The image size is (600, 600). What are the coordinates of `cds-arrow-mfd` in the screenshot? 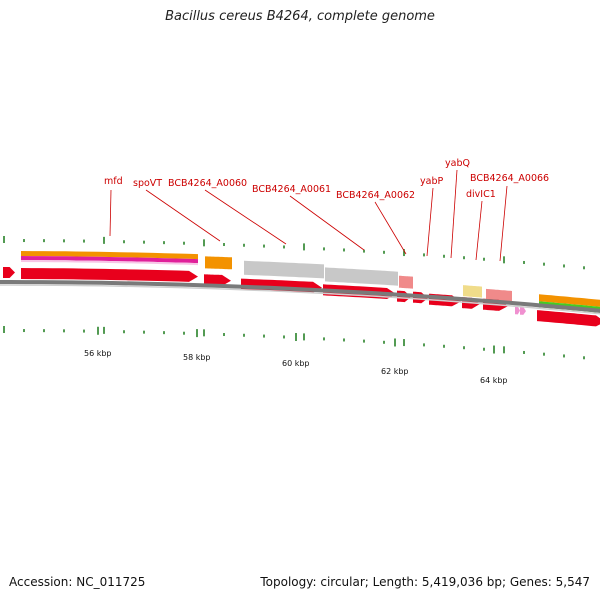 It's located at (109, 275).